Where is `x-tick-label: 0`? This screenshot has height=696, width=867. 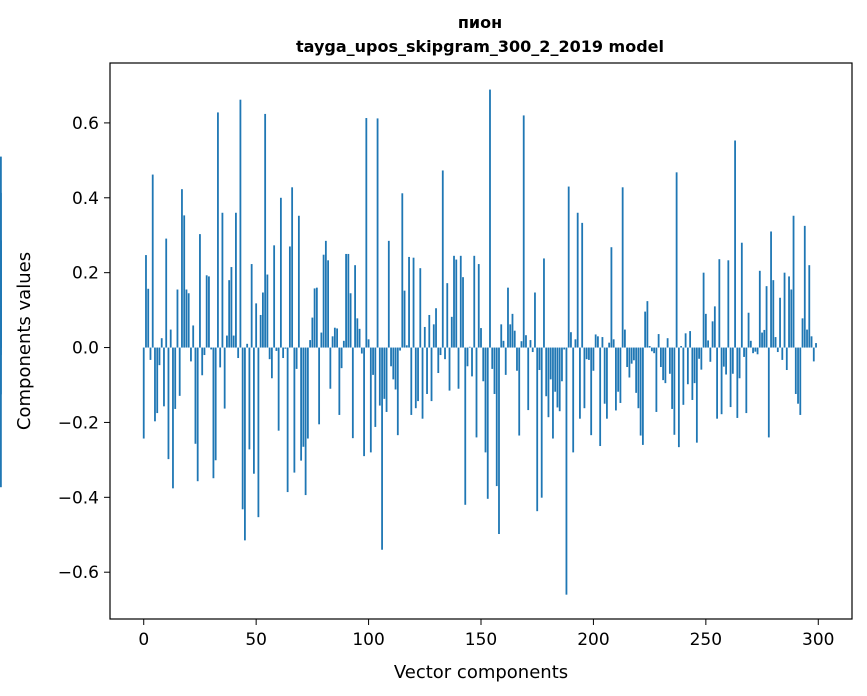
x-tick-label: 0 is located at coordinates (143, 640).